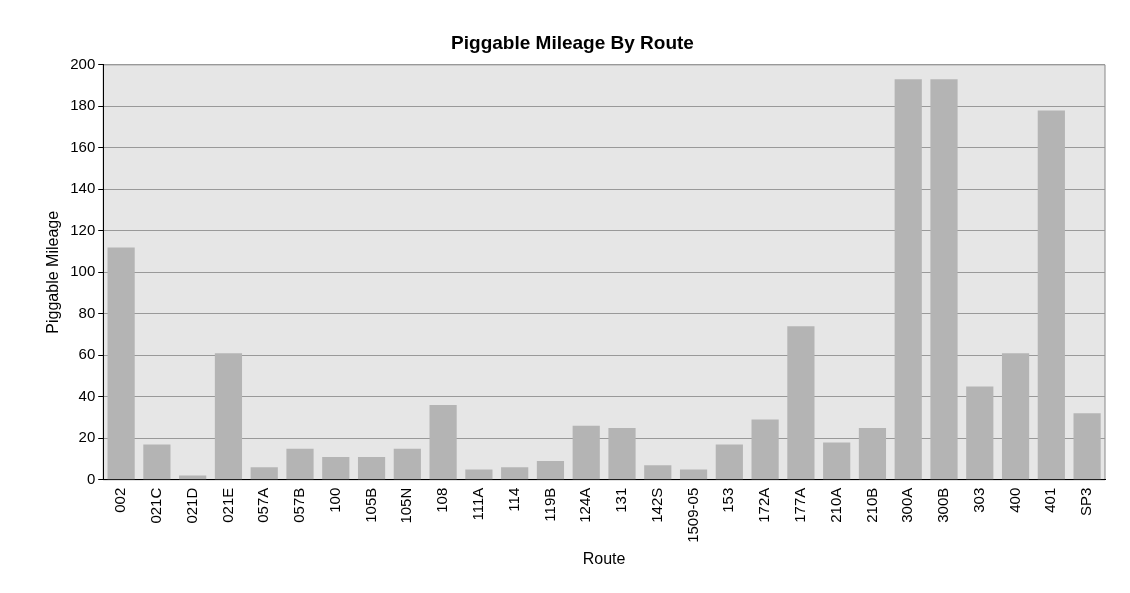 The image size is (1130, 593). I want to click on x-tick-label: 1509-05, so click(692, 515).